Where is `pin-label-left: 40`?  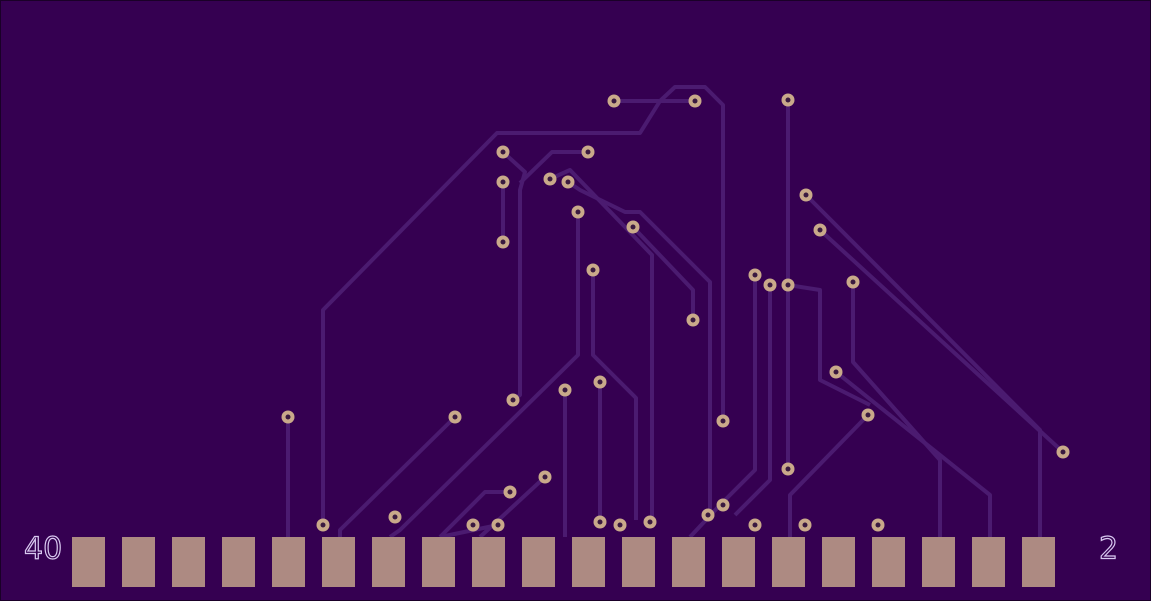 pin-label-left: 40 is located at coordinates (43, 549).